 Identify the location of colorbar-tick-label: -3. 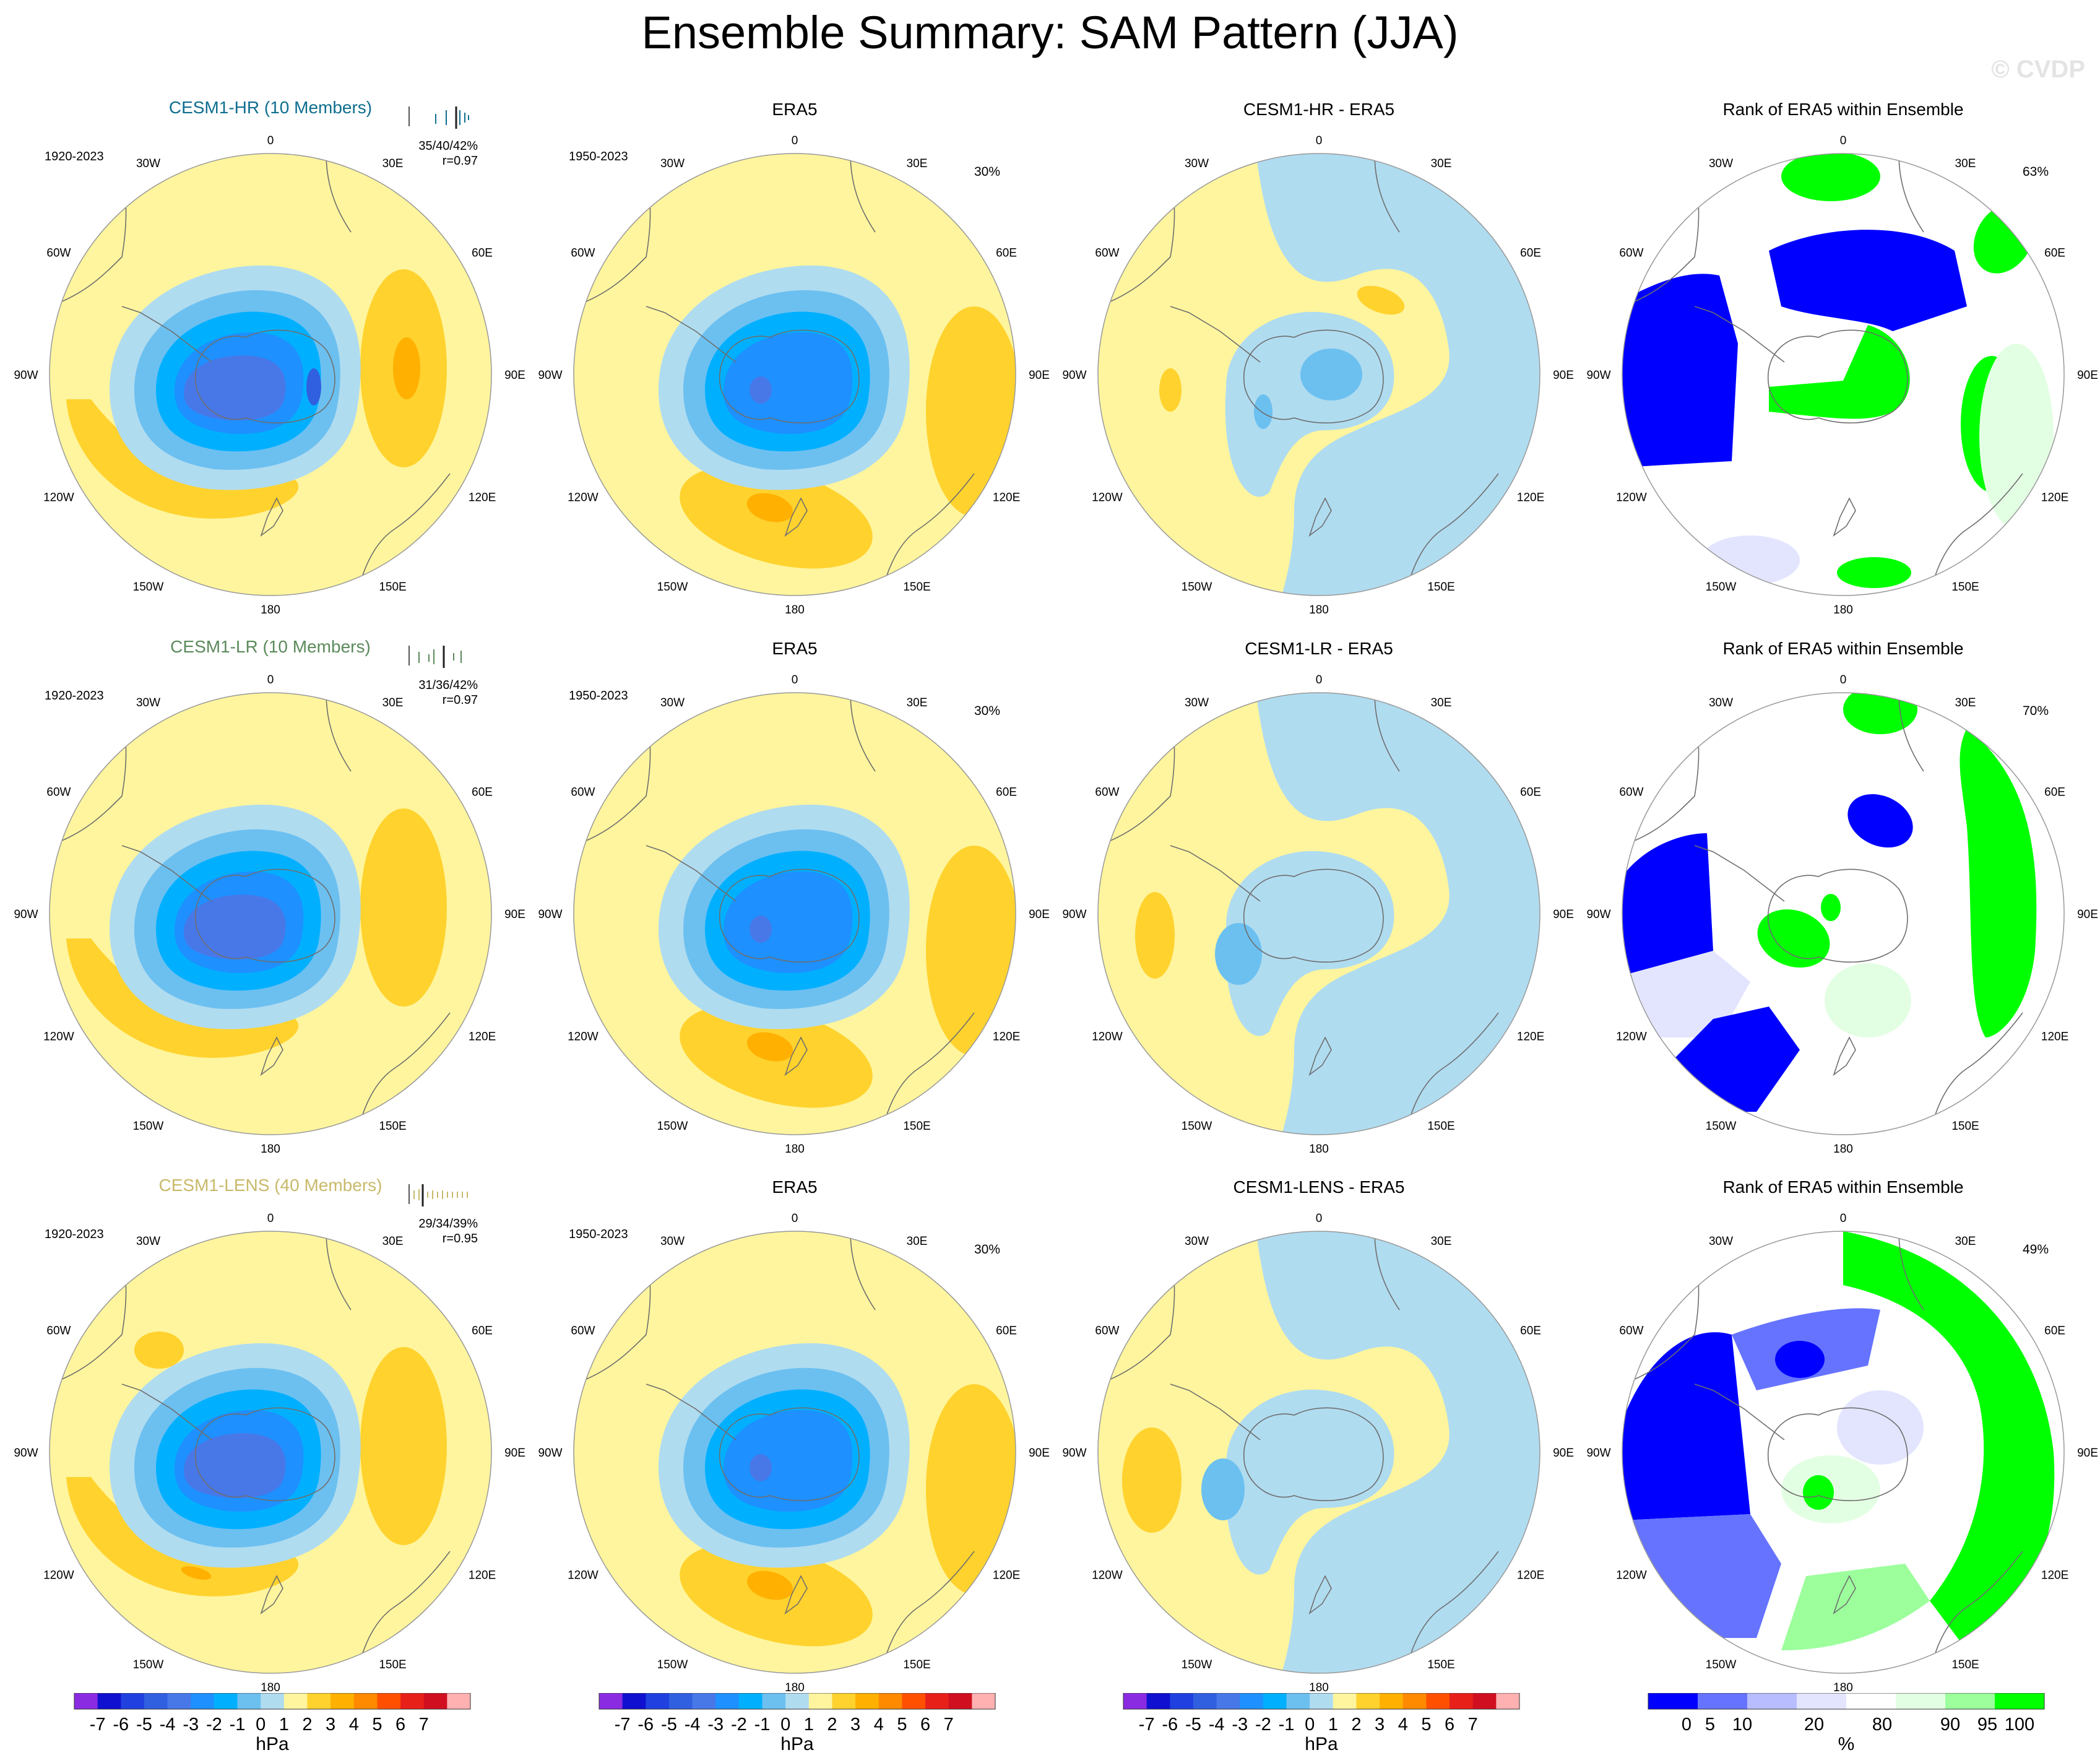
(191, 1725).